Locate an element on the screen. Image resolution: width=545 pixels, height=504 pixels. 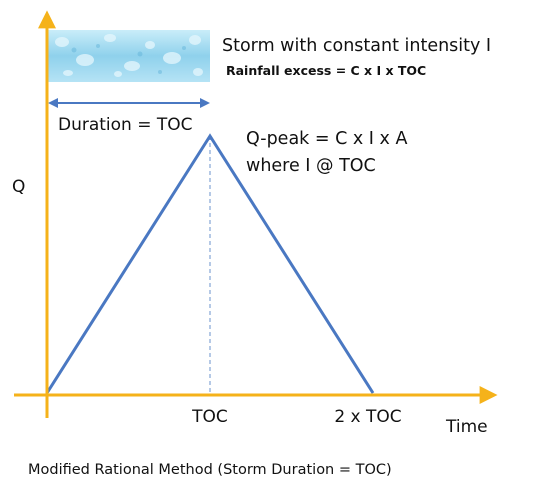
q-peak-condition-label: where I @ TOC is located at coordinates (311, 166).